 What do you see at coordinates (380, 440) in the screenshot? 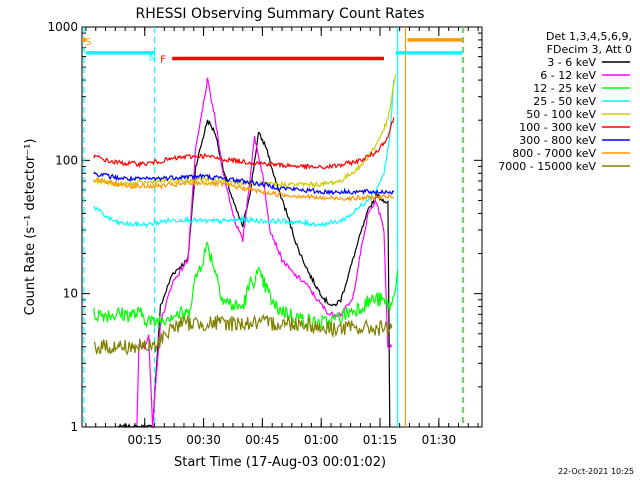
I see `x-tick-label: 01:15` at bounding box center [380, 440].